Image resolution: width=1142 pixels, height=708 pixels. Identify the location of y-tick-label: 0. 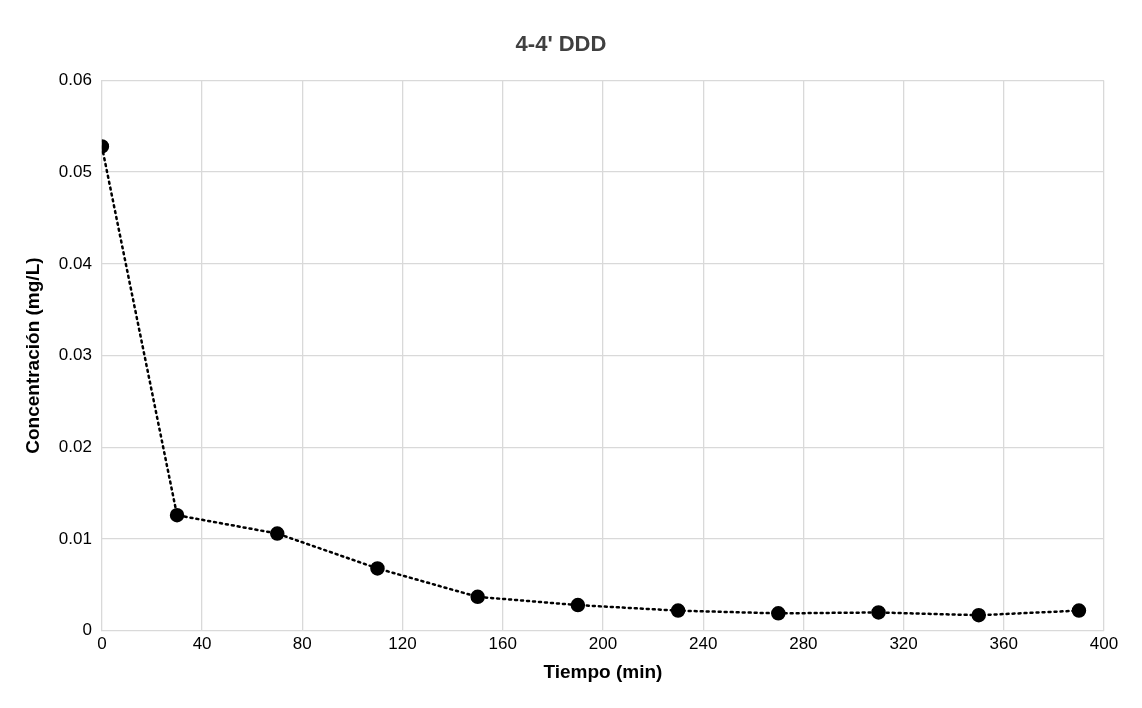
(87, 630).